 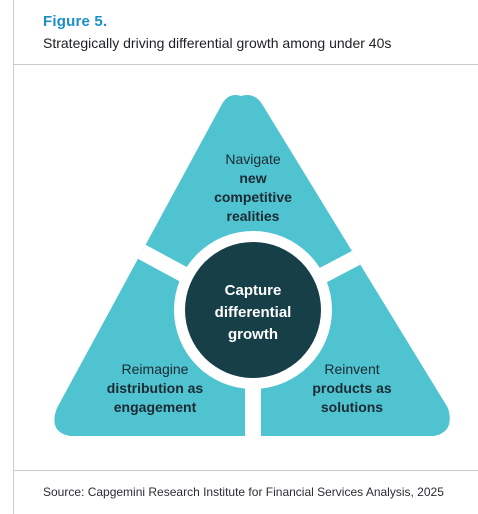 What do you see at coordinates (253, 216) in the screenshot?
I see `top-line-4: realities` at bounding box center [253, 216].